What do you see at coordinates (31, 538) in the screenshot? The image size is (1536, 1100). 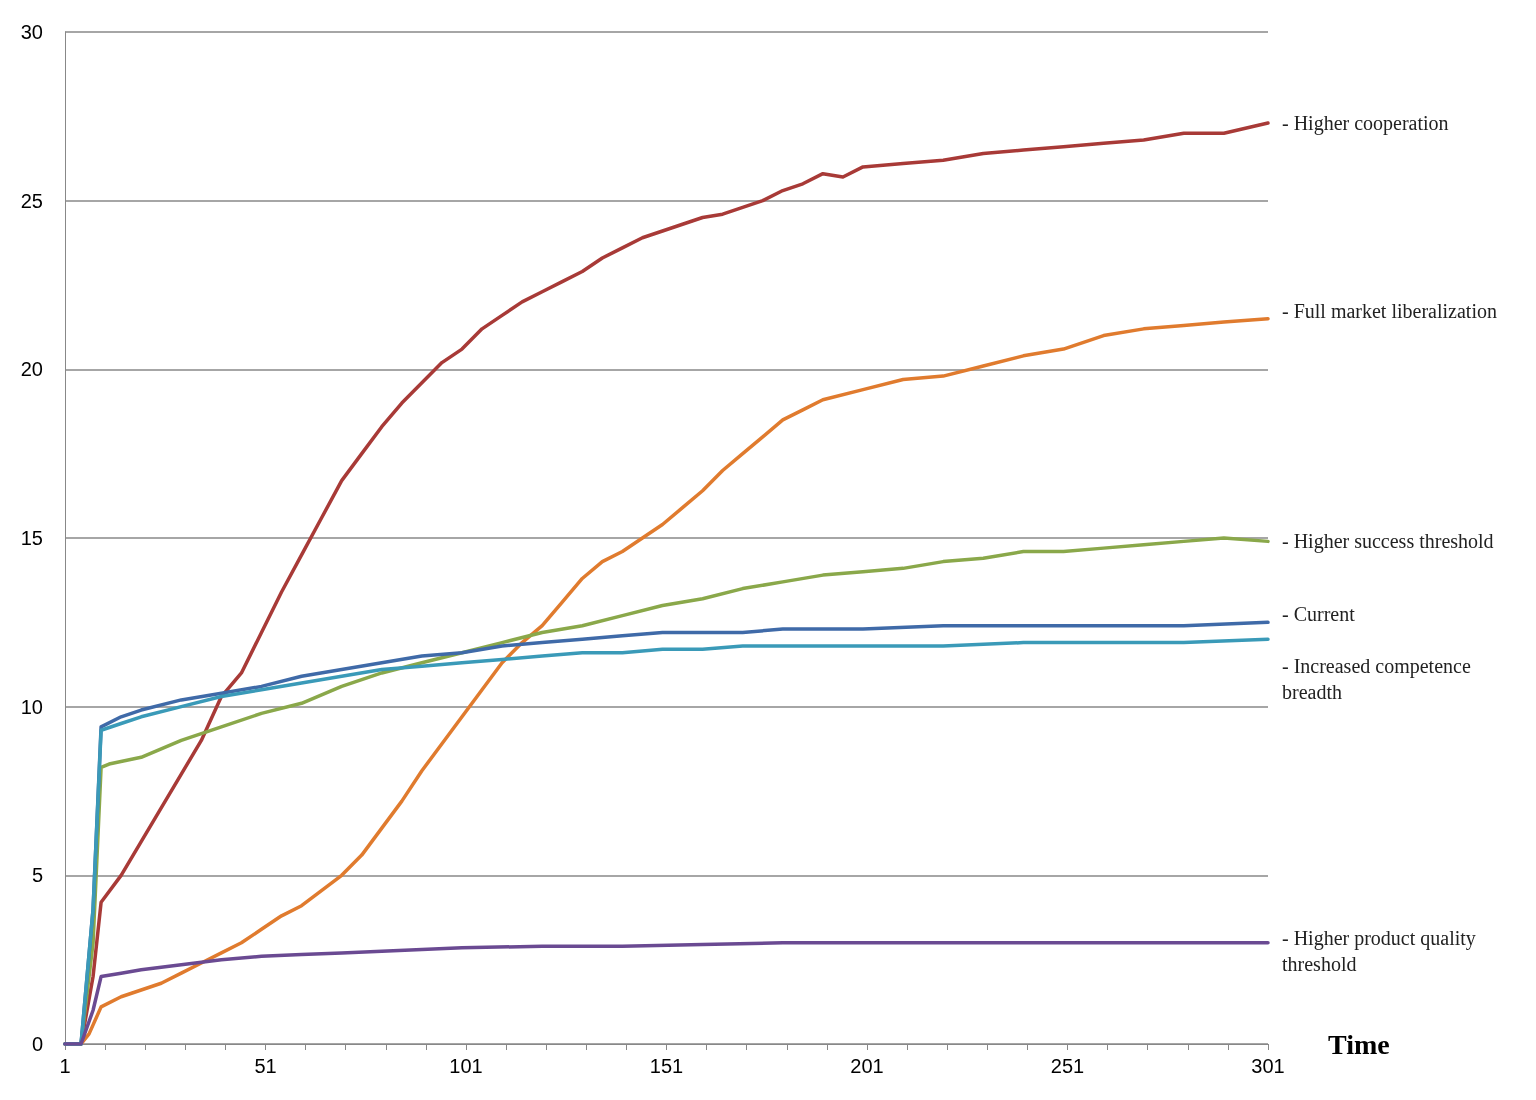 I see `y-tick-label: 15` at bounding box center [31, 538].